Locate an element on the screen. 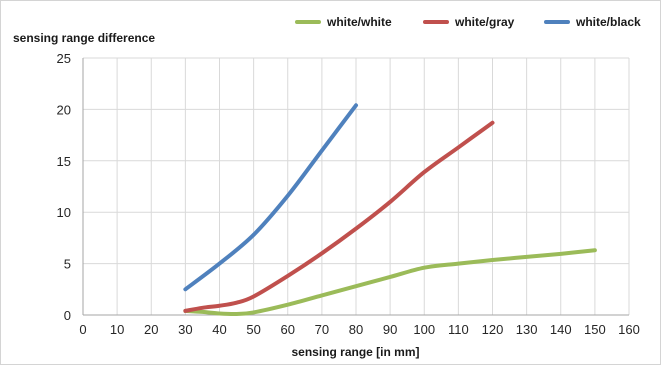 The height and width of the screenshot is (365, 661). legend-item-white-gray: white/gray is located at coordinates (468, 22).